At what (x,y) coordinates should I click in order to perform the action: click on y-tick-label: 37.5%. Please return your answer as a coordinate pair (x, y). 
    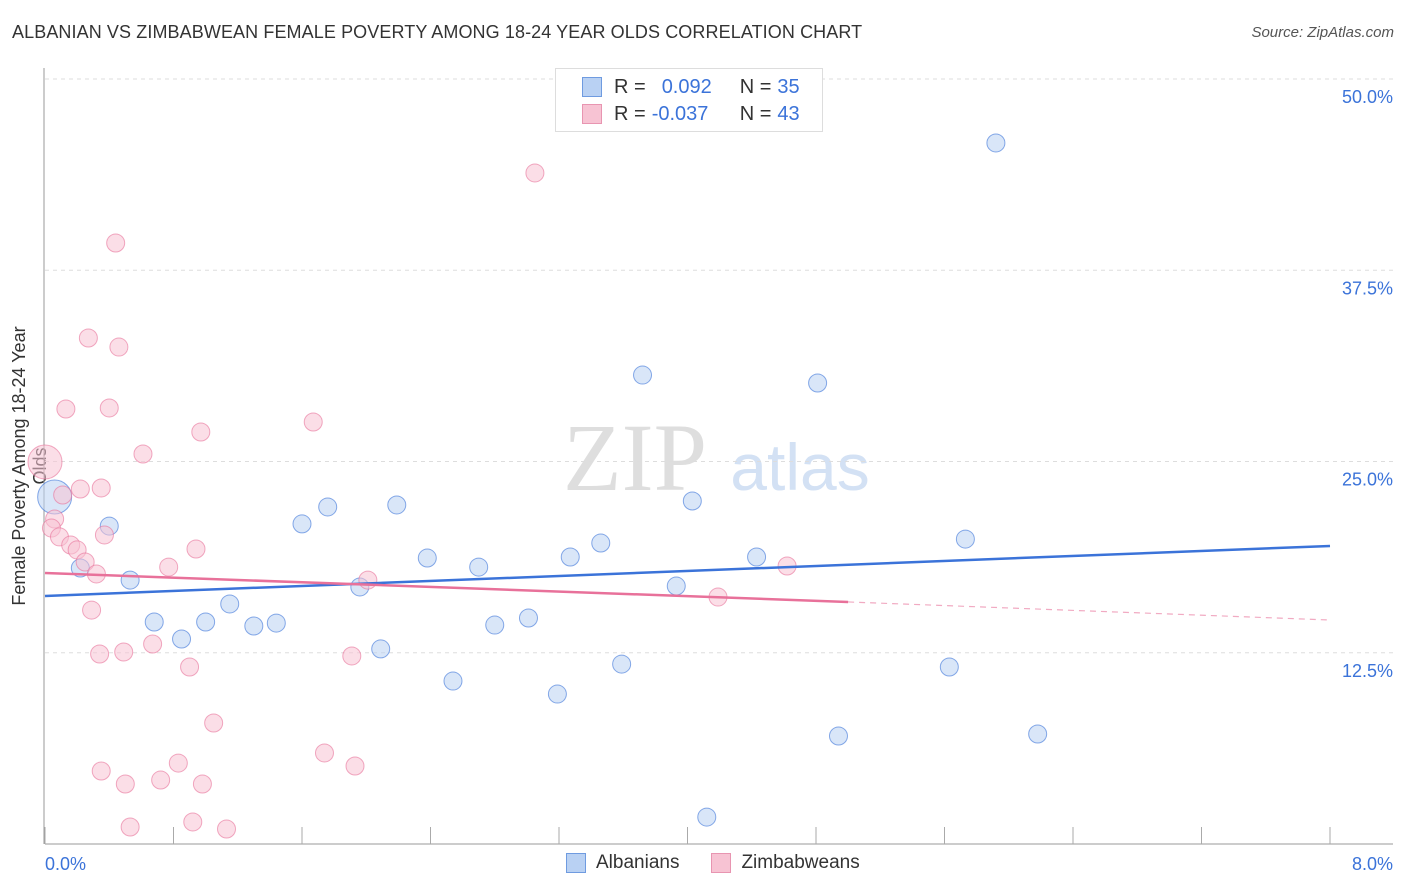
    Looking at the image, I should click on (1367, 288).